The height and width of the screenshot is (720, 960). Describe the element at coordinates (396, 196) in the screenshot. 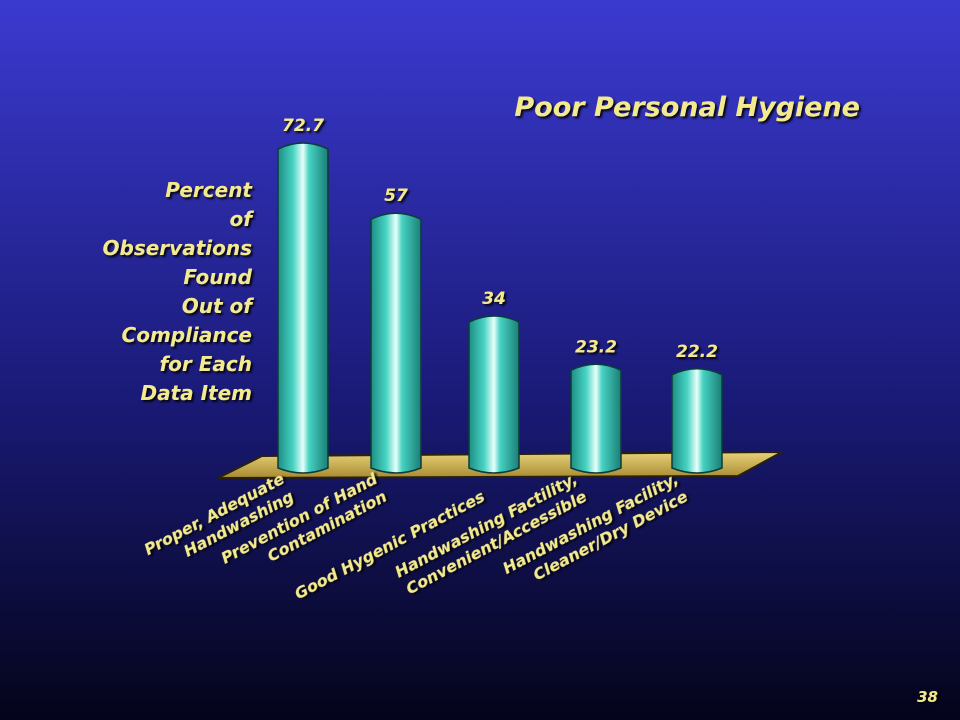

I see `value-label: 57` at that location.